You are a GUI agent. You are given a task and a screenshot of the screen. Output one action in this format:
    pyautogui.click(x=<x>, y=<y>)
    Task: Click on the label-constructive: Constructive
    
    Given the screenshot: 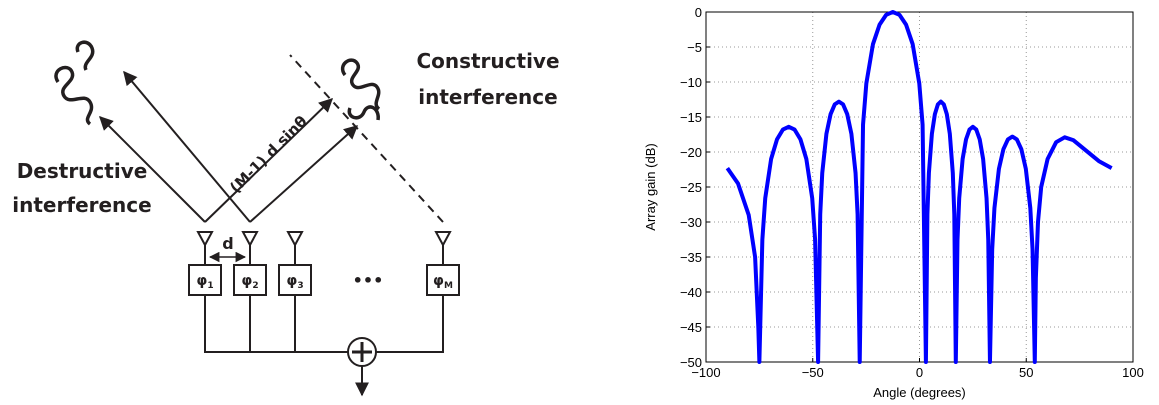 What is the action you would take?
    pyautogui.click(x=487, y=61)
    